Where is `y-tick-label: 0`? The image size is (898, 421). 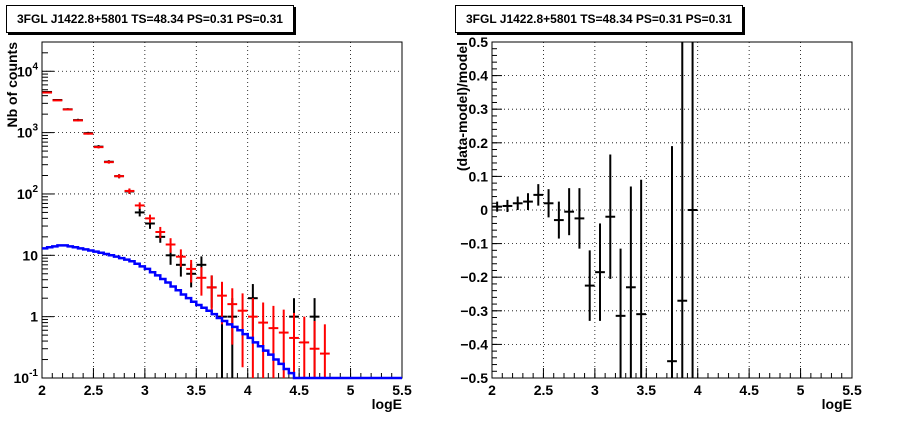
y-tick-label: 0 is located at coordinates (484, 210).